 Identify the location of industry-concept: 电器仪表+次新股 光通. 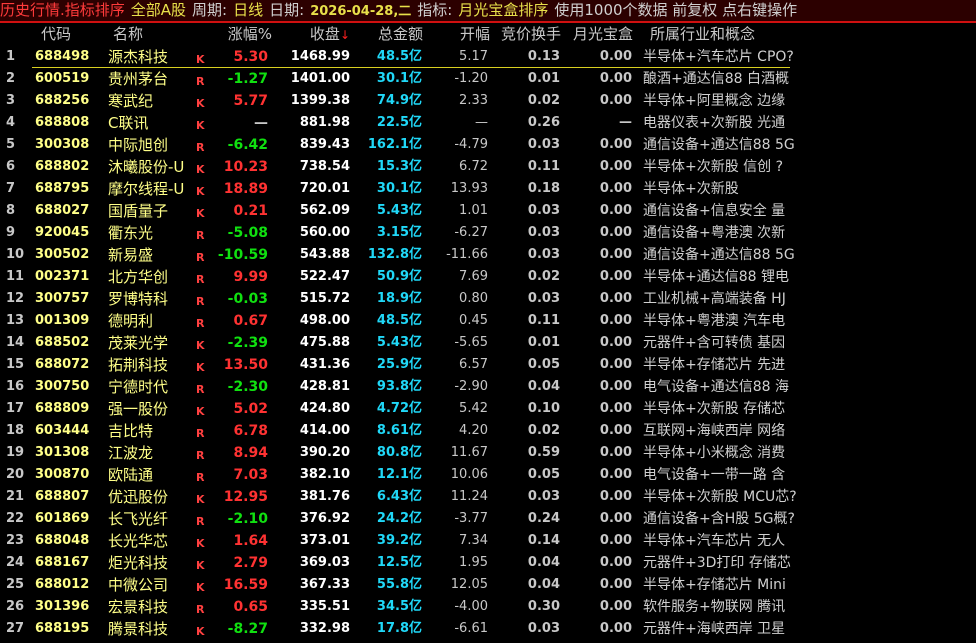
(714, 123).